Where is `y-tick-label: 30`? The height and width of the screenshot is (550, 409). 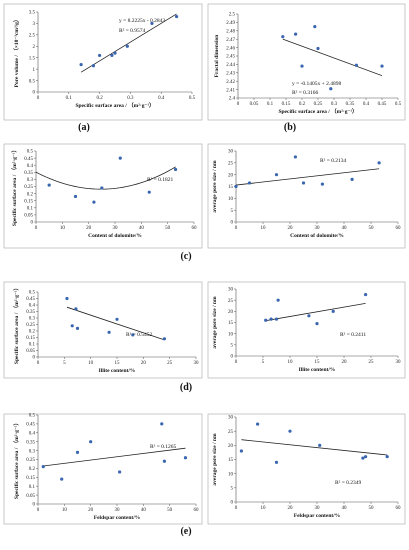
y-tick-label: 30 is located at coordinates (231, 418).